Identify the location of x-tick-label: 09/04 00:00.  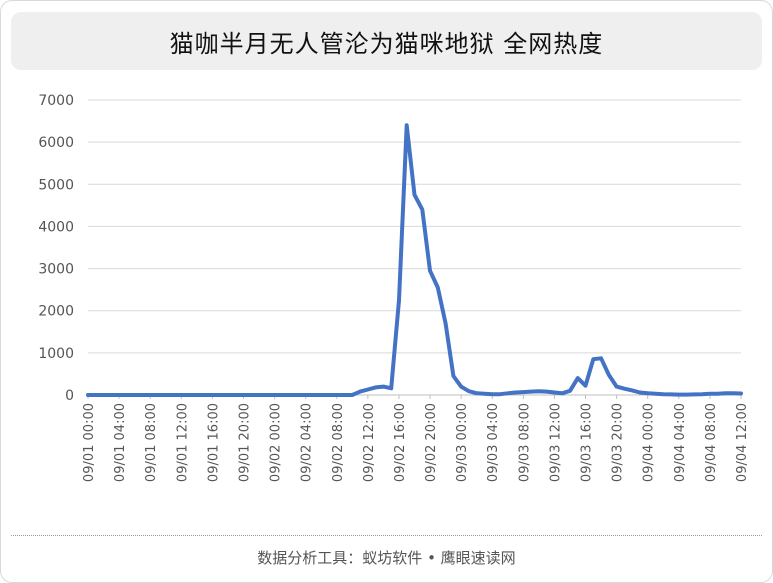
(649, 442).